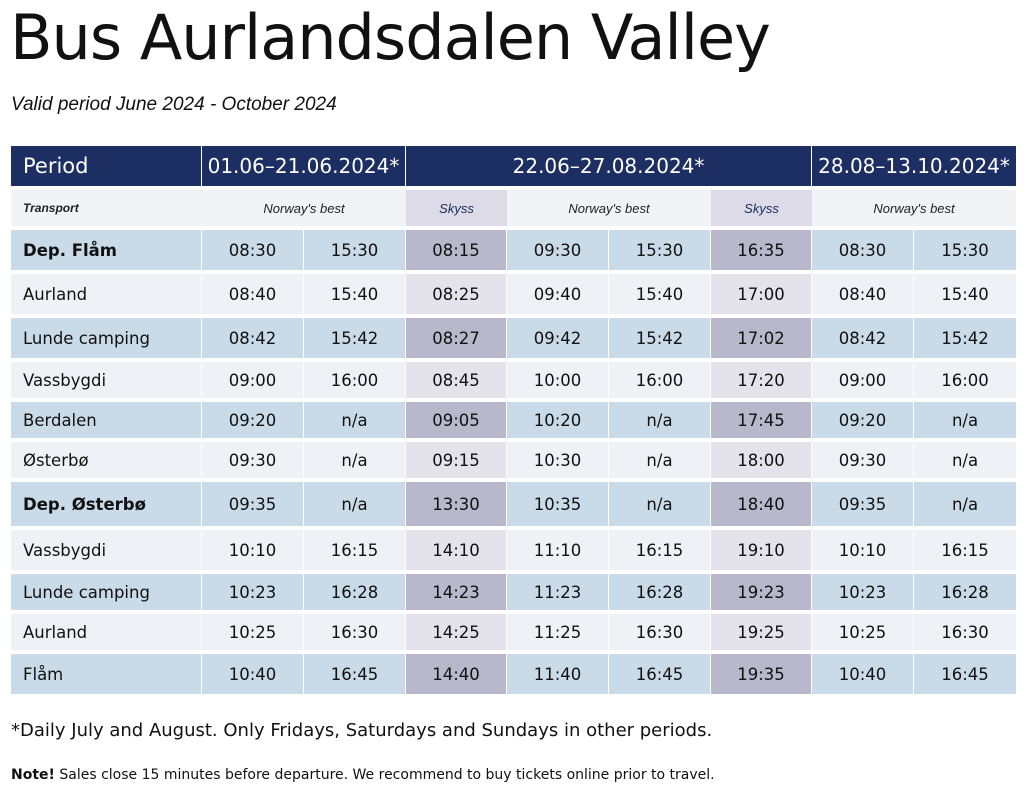 Image resolution: width=1024 pixels, height=793 pixels. Describe the element at coordinates (456, 380) in the screenshot. I see `departure-time: 08:45` at that location.